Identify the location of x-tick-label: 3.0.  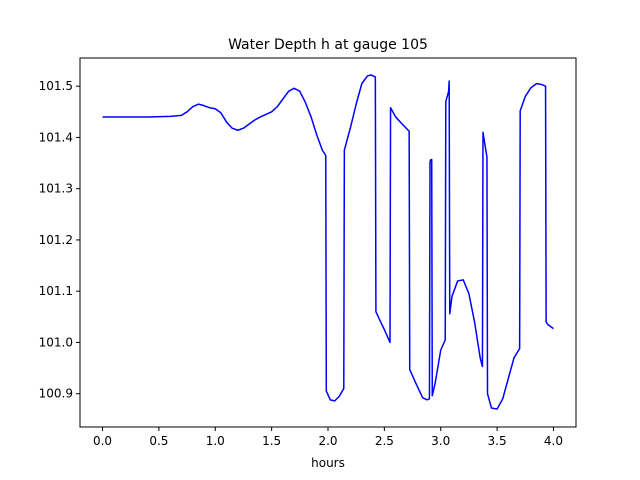
(440, 441).